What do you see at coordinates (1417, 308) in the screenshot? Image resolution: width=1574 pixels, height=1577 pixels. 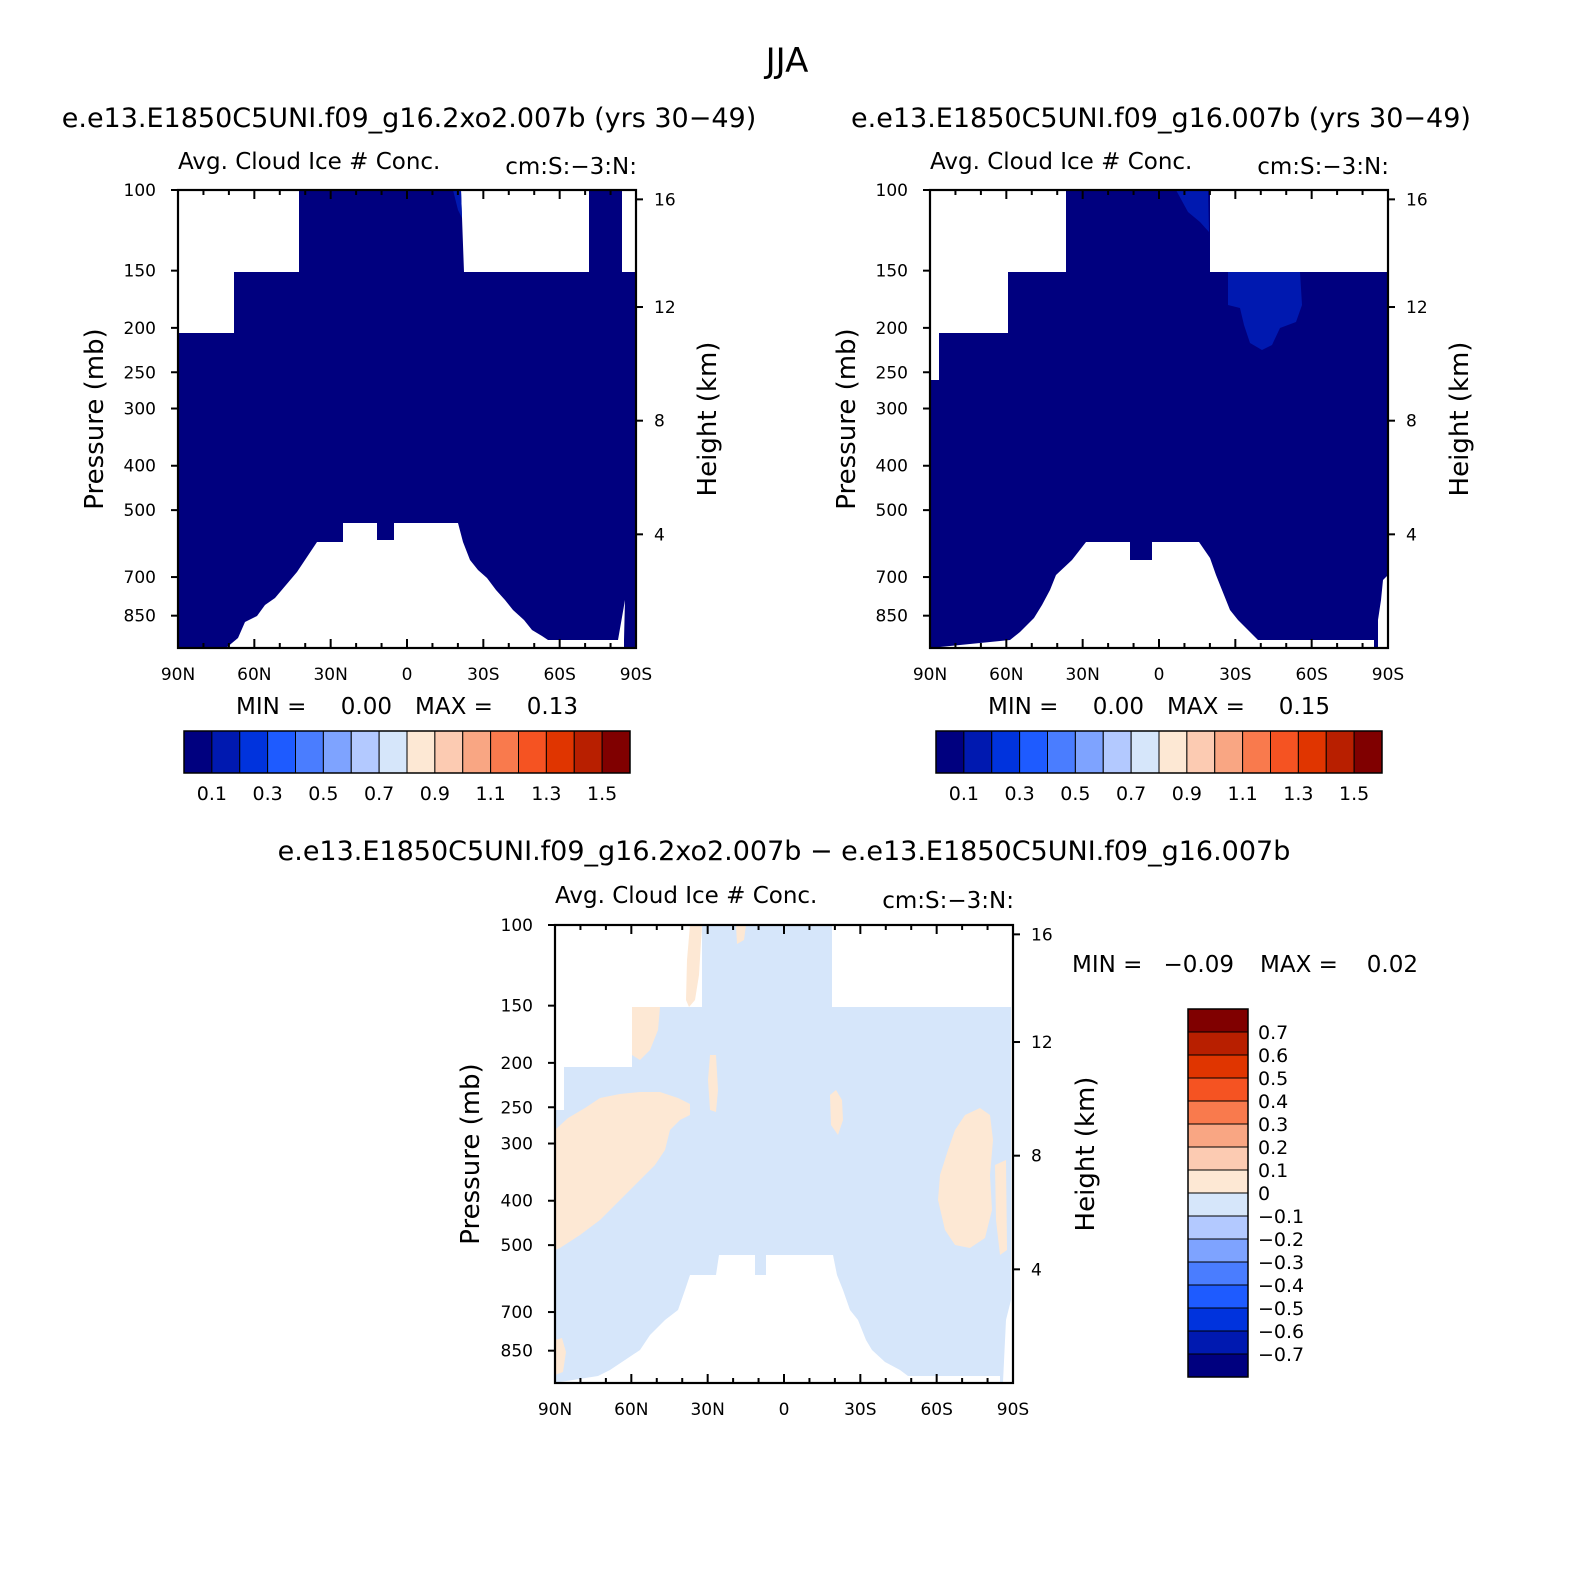 I see `panel-right-h-tick-label: 12` at bounding box center [1417, 308].